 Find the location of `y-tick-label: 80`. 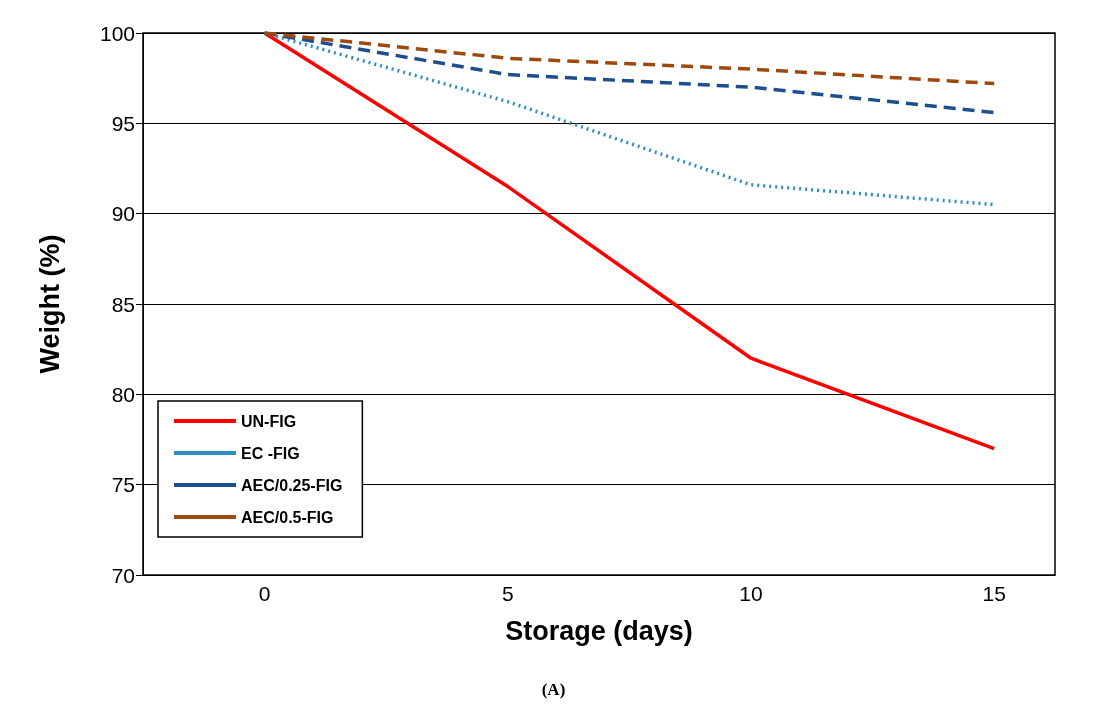

y-tick-label: 80 is located at coordinates (123, 394).